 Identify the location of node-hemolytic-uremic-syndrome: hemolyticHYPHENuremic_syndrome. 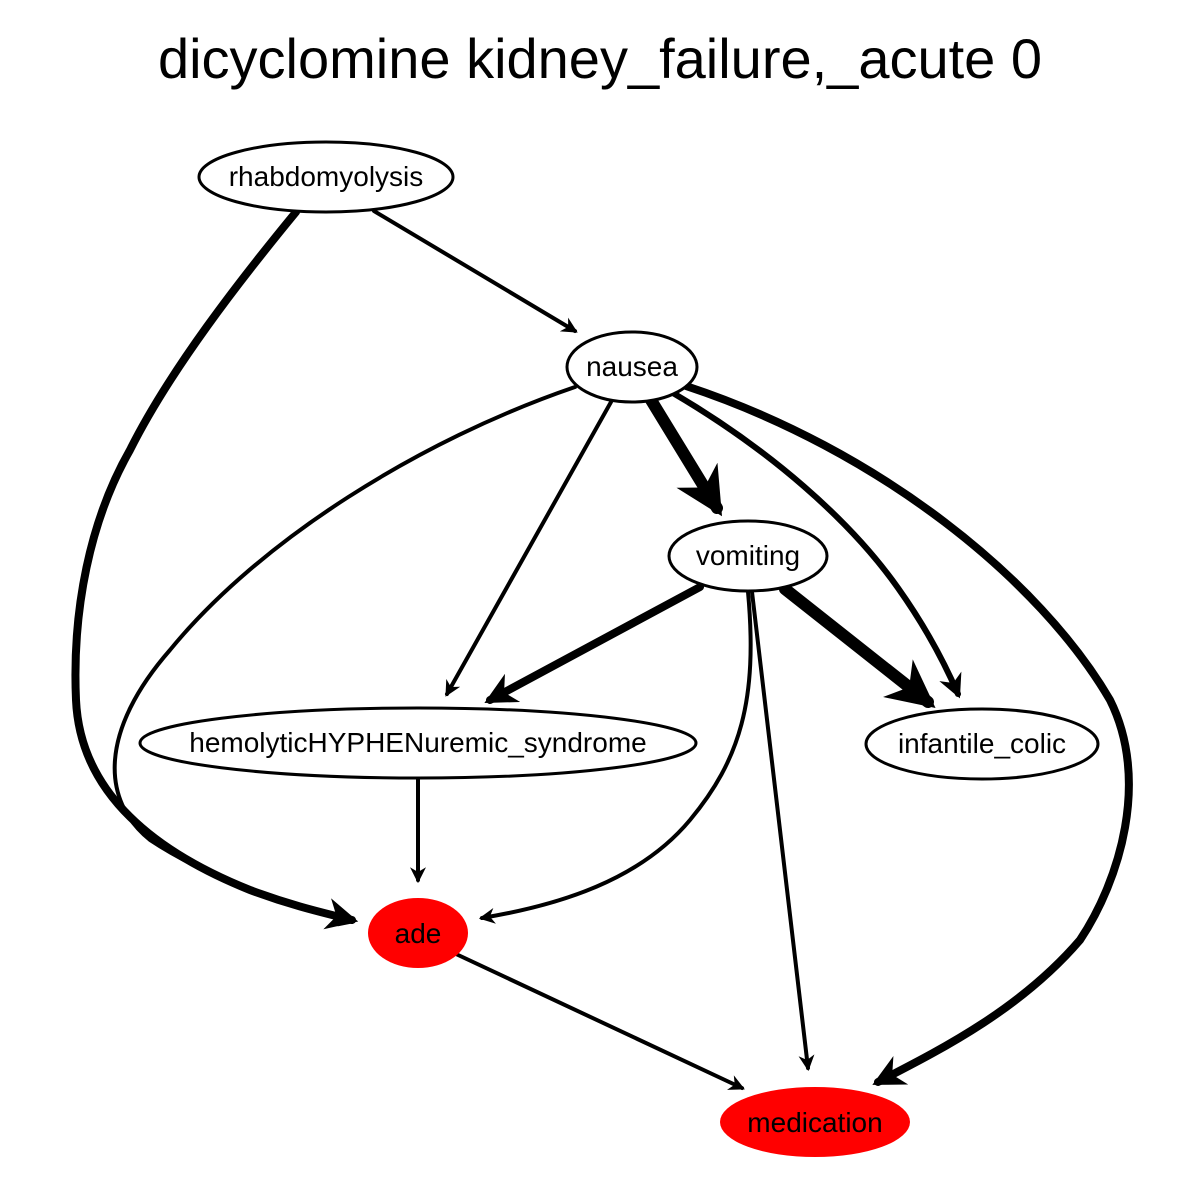
(418, 743).